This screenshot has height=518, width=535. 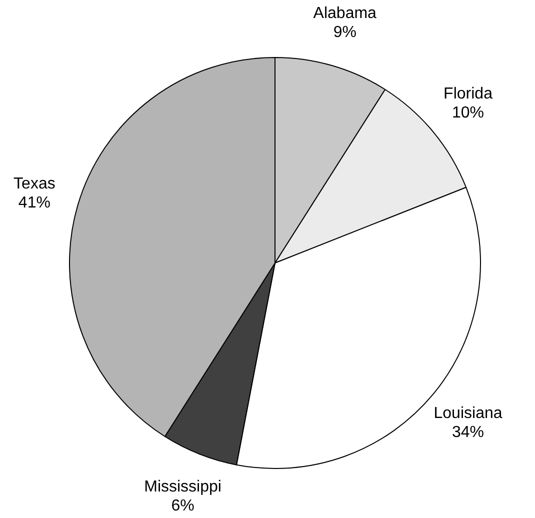 I want to click on slice-label: Mississippi, so click(x=183, y=487).